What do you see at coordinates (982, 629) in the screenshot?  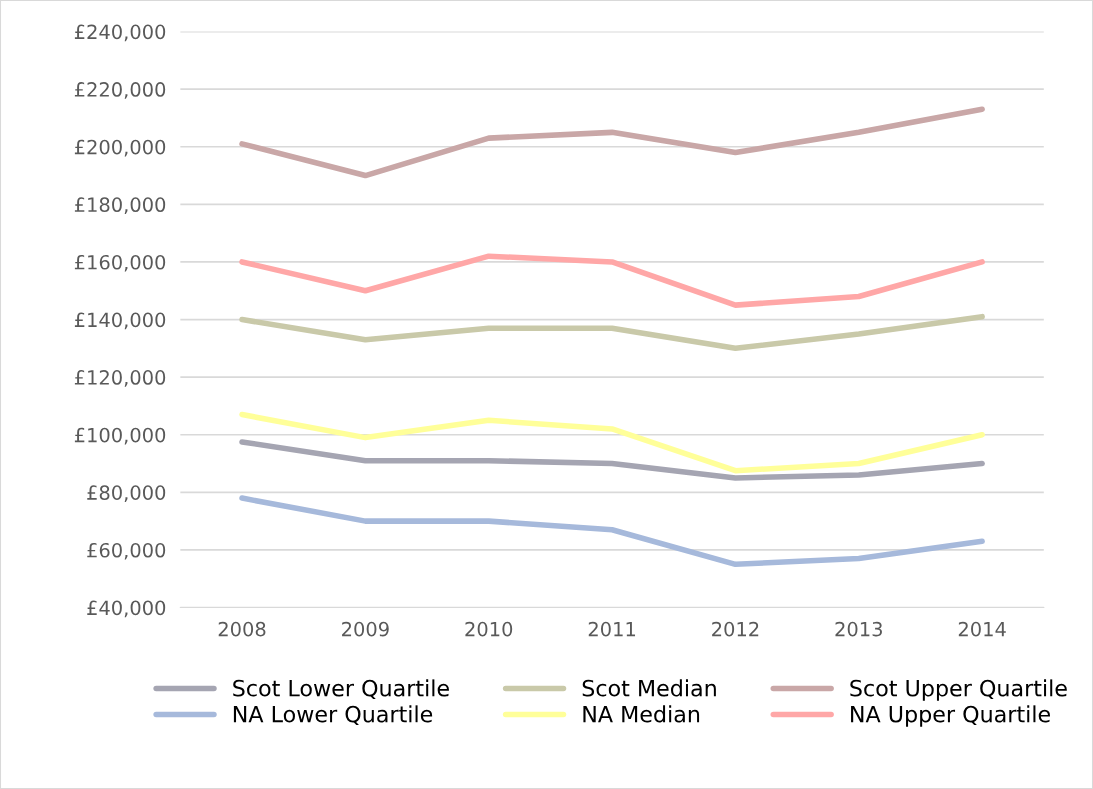 I see `x-tick-label: 2014` at bounding box center [982, 629].